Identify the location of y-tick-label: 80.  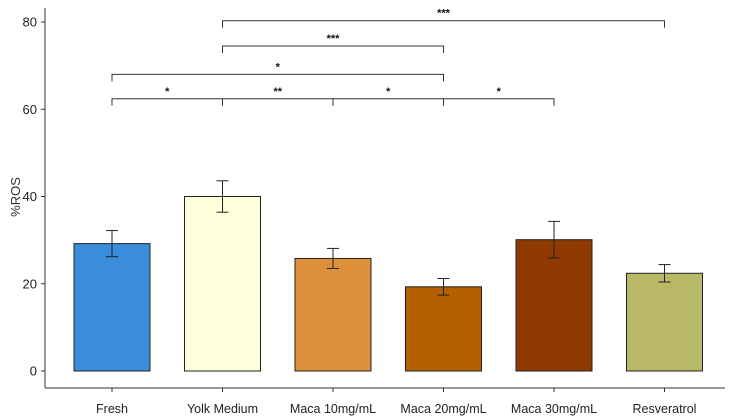
(30, 22).